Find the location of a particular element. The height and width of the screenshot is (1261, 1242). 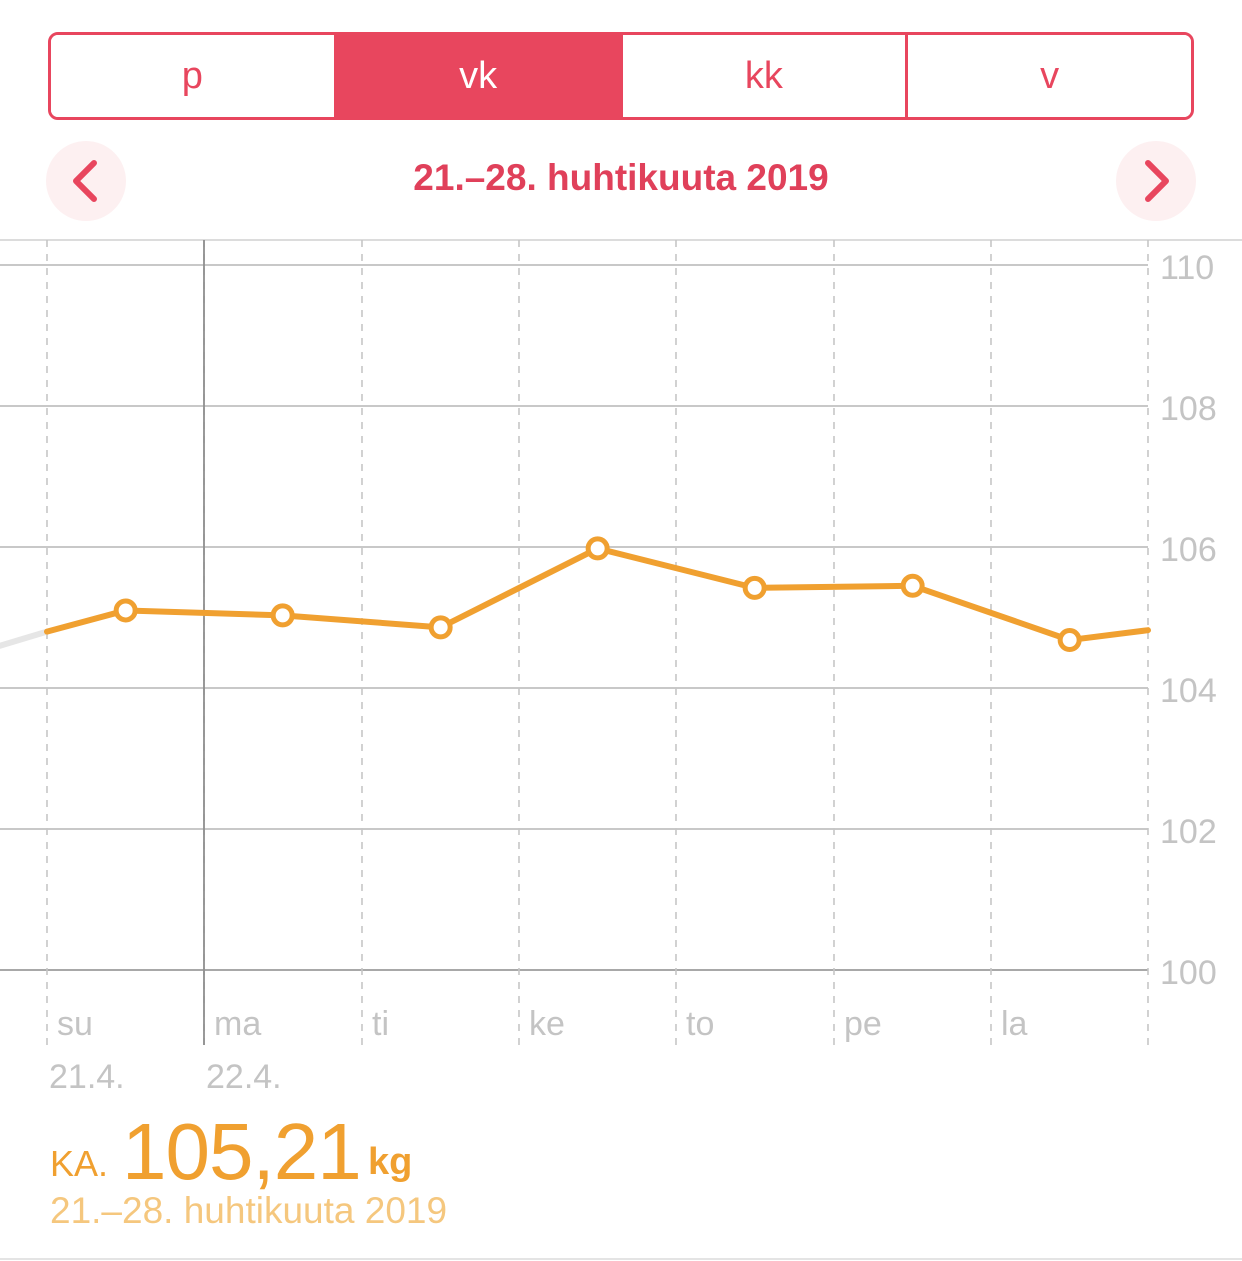

segment-year: v is located at coordinates (1049, 76).